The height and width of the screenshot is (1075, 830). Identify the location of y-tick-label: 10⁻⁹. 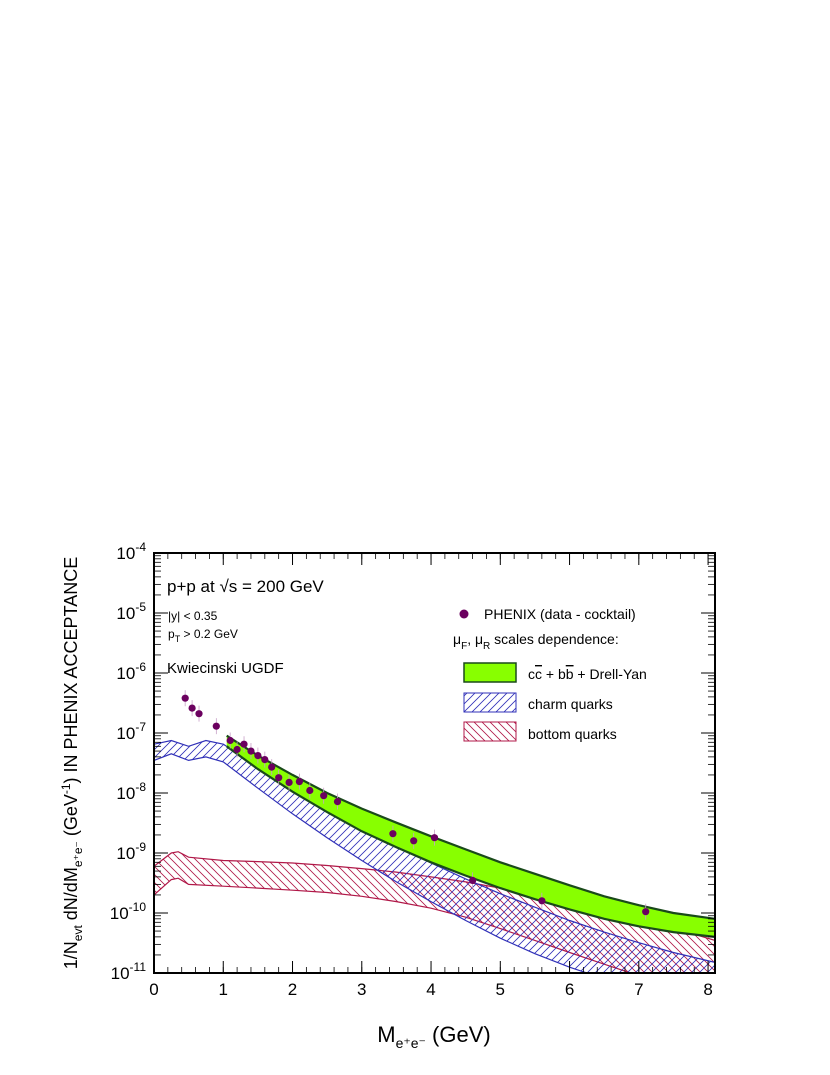
(131, 851).